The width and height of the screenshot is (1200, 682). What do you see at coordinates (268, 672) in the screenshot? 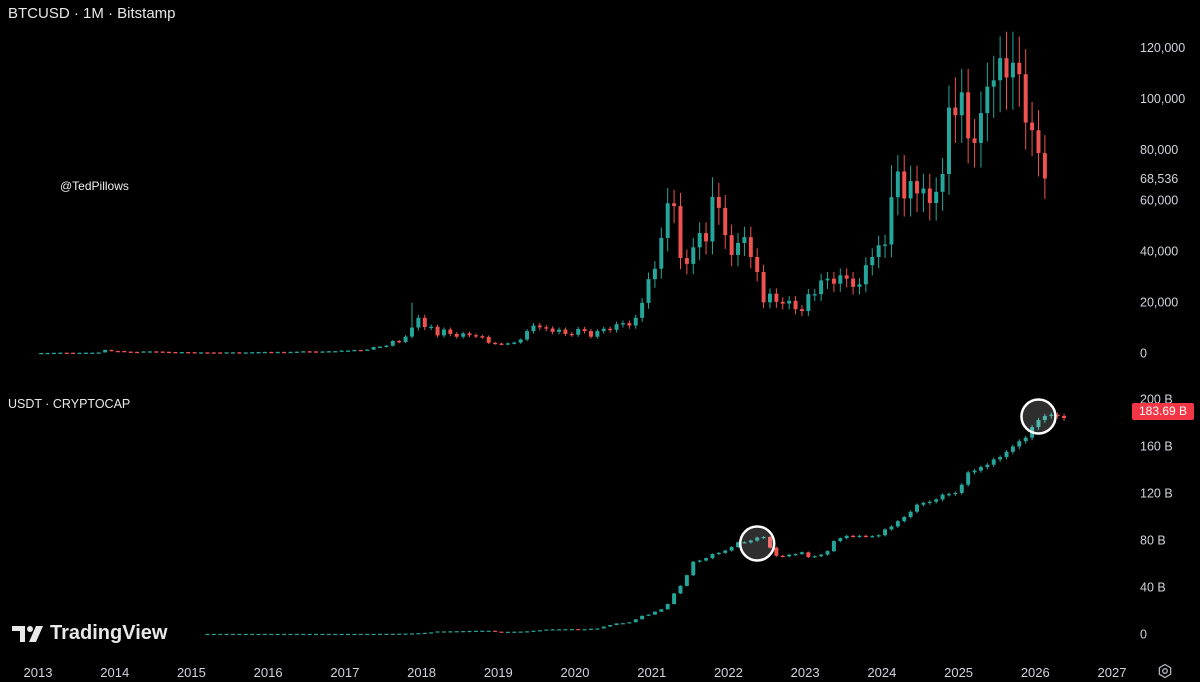
I see `x-tick-label: 2016` at bounding box center [268, 672].